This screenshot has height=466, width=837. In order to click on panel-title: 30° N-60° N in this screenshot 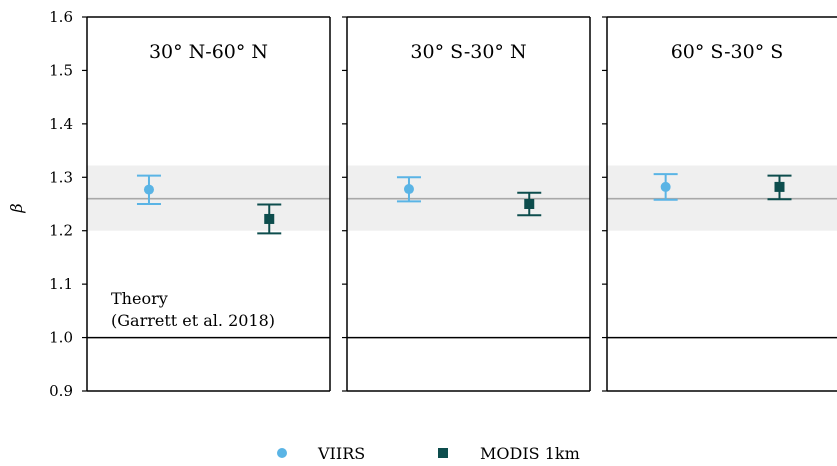, I will do `click(208, 52)`.